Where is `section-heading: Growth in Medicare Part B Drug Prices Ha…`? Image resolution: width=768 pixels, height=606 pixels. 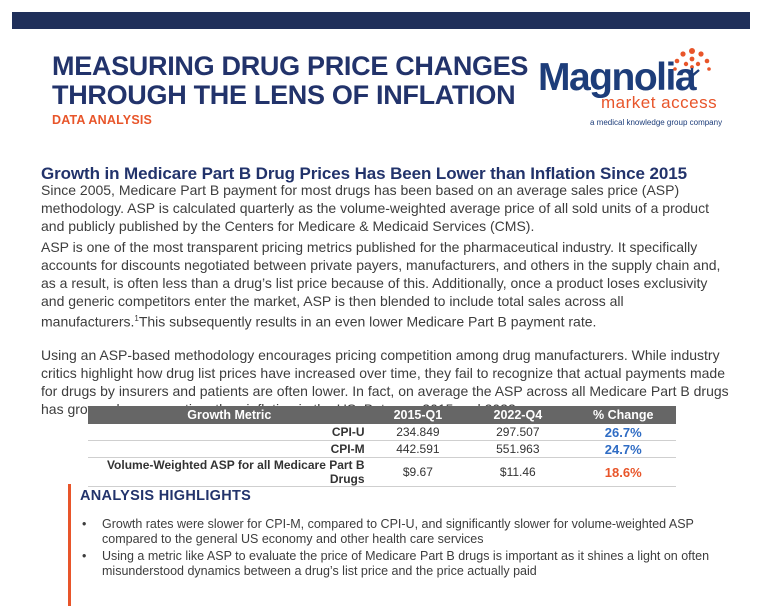 section-heading: Growth in Medicare Part B Drug Prices Ha… is located at coordinates (364, 174).